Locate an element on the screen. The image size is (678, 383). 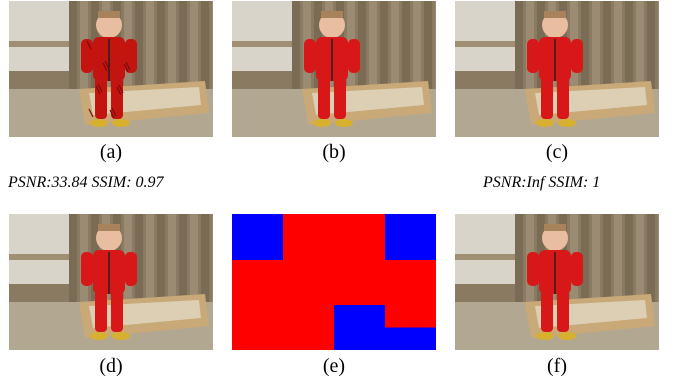
panel-f-image is located at coordinates (557, 282).